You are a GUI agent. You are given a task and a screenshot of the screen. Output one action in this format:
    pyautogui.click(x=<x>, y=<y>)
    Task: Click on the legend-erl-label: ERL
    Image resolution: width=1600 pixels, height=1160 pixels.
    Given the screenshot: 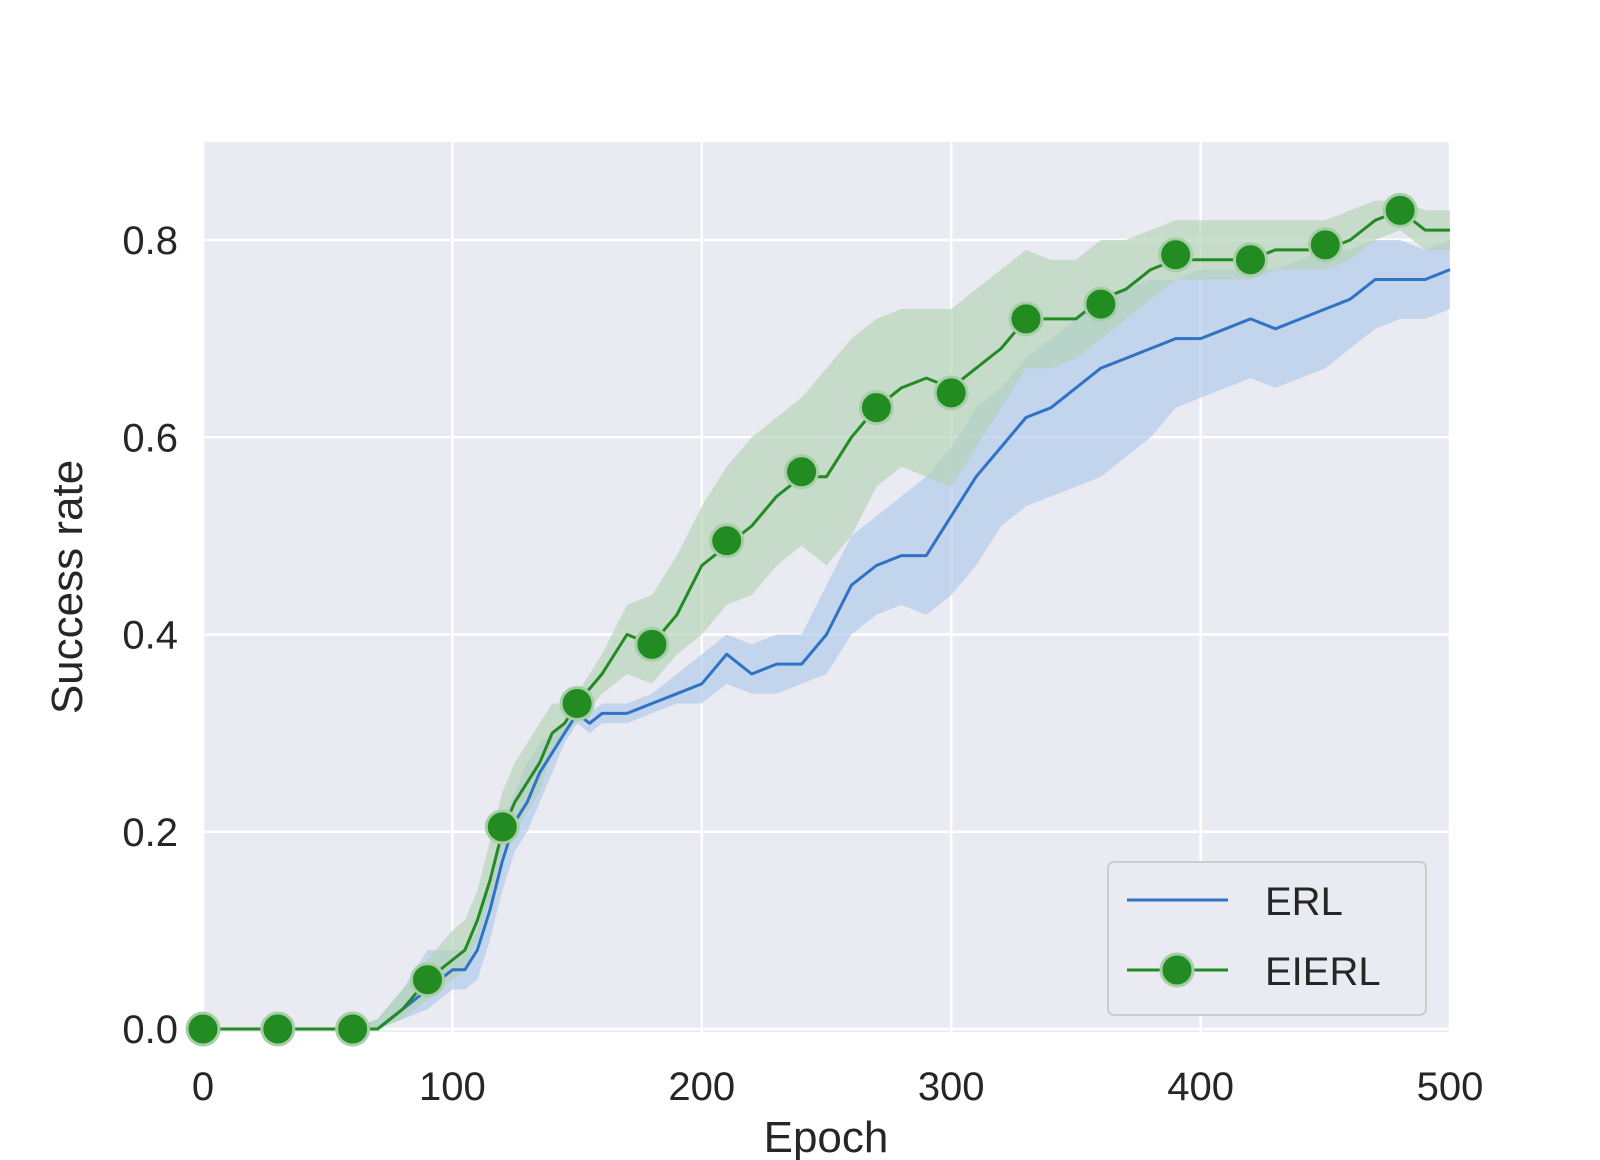 What is the action you would take?
    pyautogui.click(x=1304, y=902)
    